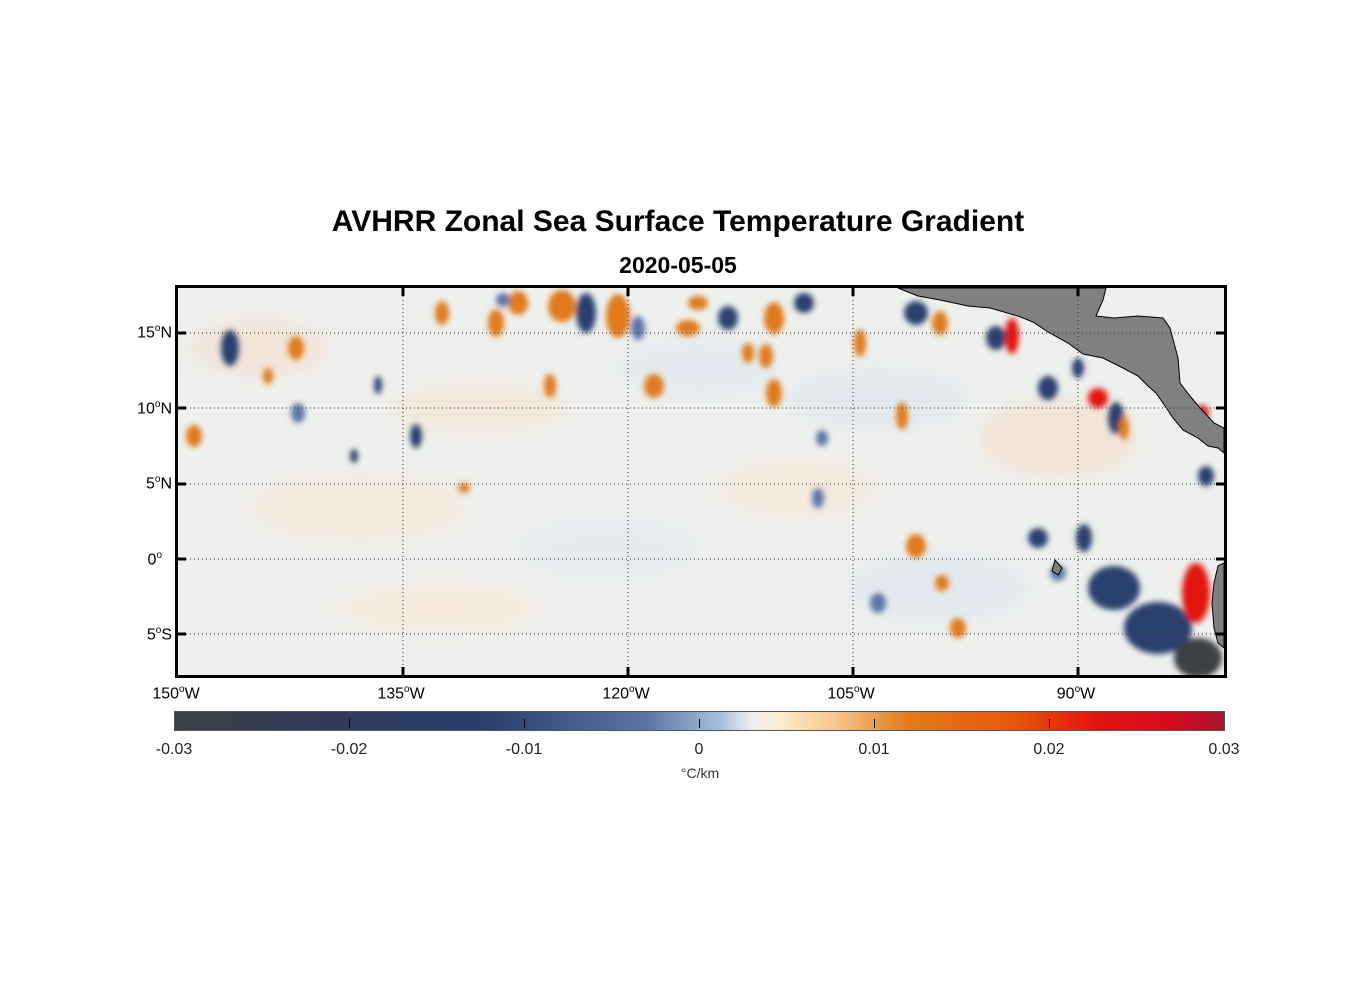 The width and height of the screenshot is (1356, 1000). What do you see at coordinates (349, 749) in the screenshot?
I see `colorbar-label: -0.02` at bounding box center [349, 749].